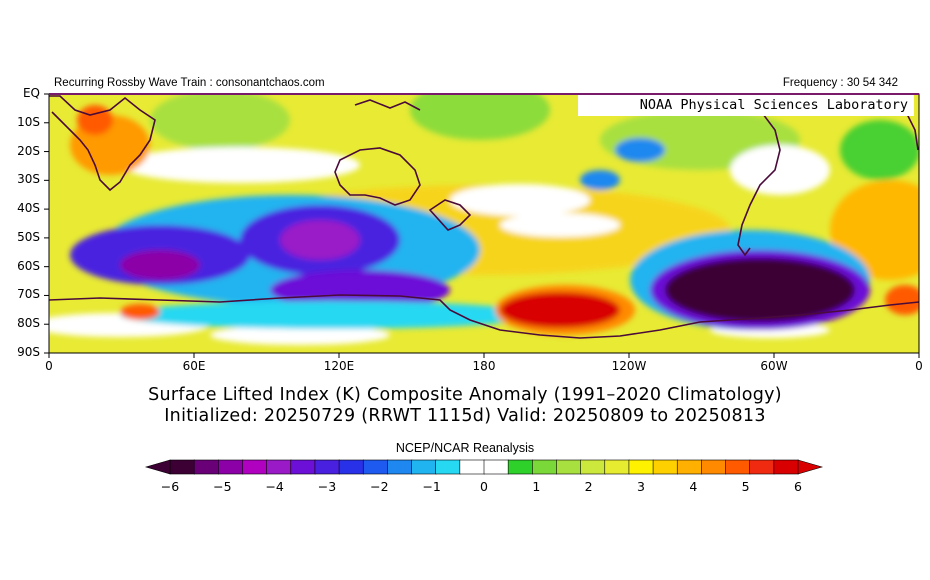 The height and width of the screenshot is (580, 930). What do you see at coordinates (28, 323) in the screenshot?
I see `lat-label: 80S` at bounding box center [28, 323].